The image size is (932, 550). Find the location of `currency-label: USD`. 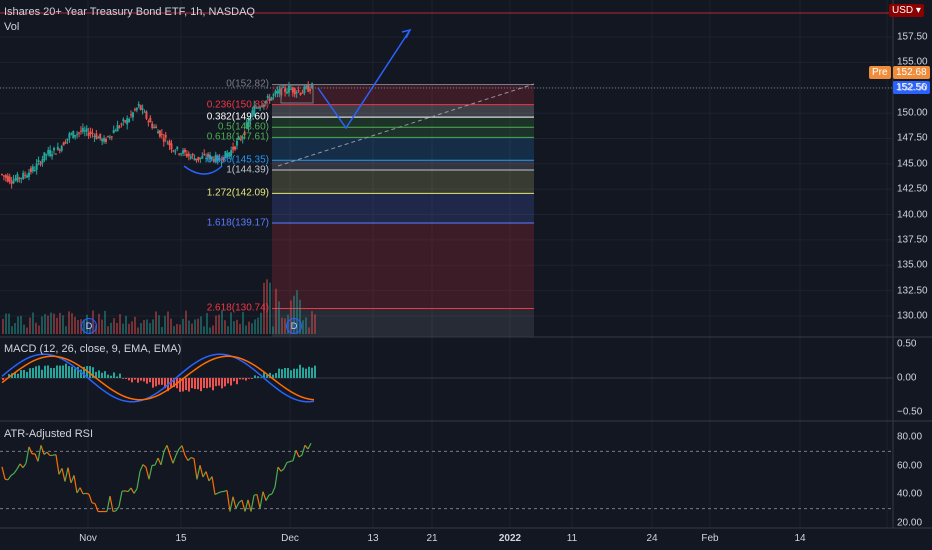

currency-label: USD is located at coordinates (903, 10).